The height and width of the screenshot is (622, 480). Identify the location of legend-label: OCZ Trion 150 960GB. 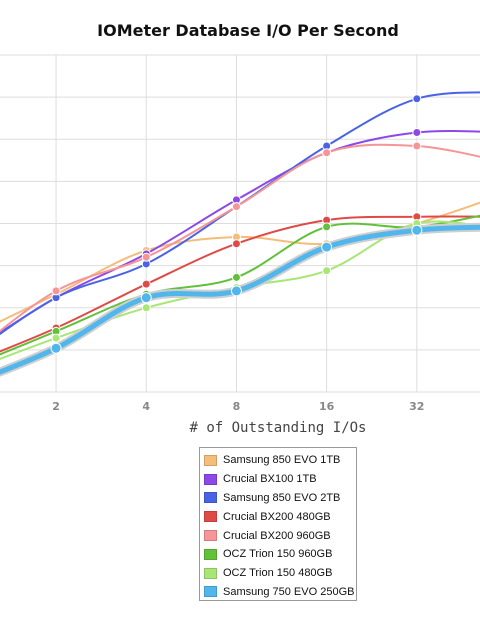
(278, 554).